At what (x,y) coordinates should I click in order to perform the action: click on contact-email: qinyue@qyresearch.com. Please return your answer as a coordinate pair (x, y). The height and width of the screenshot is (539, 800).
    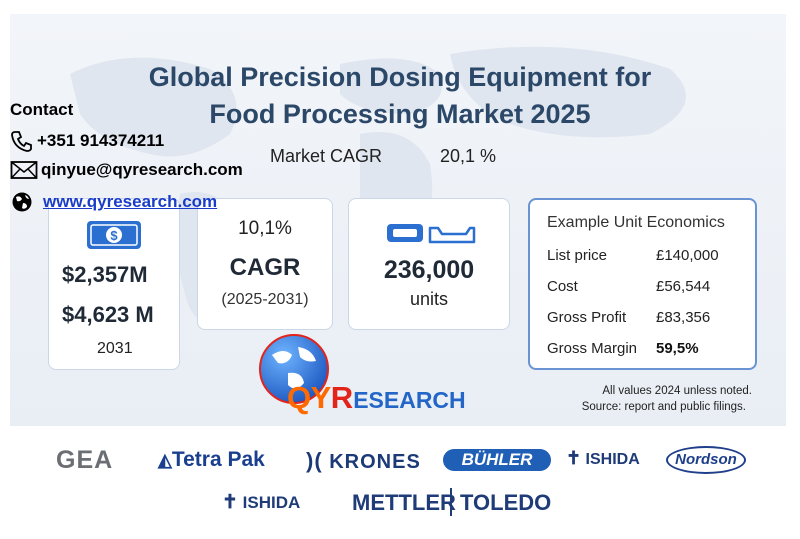
    Looking at the image, I should click on (142, 169).